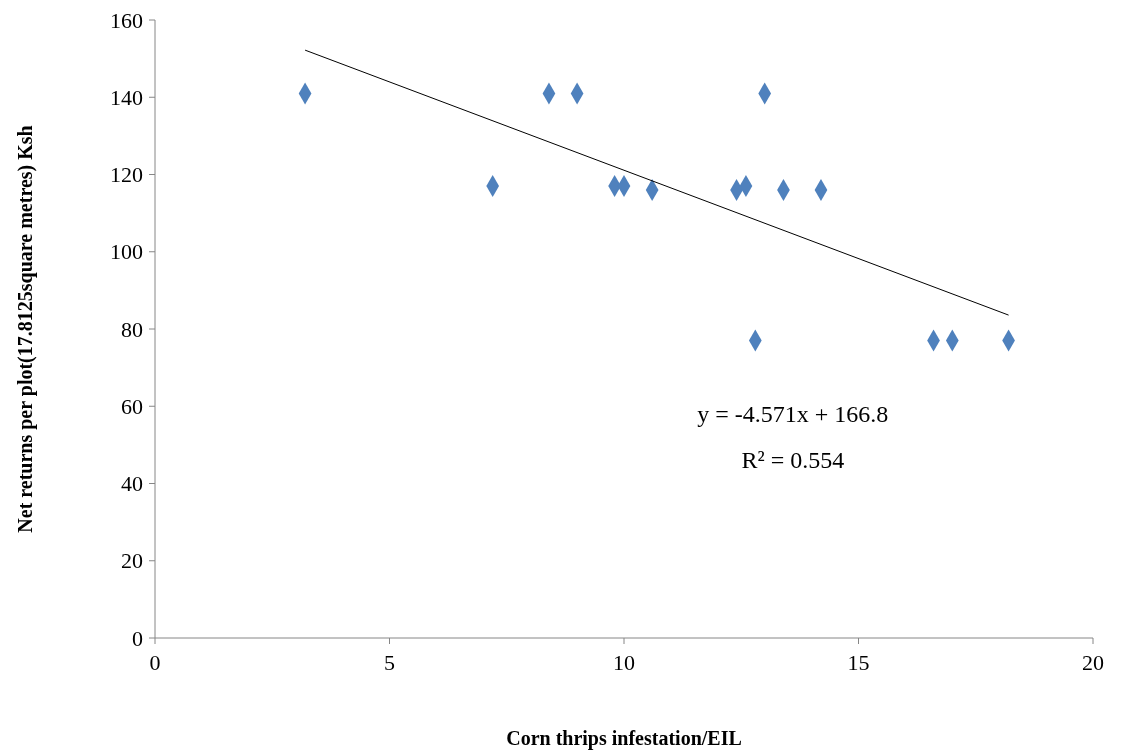 Image resolution: width=1133 pixels, height=753 pixels. Describe the element at coordinates (126, 175) in the screenshot. I see `y-tick-label: 120` at that location.